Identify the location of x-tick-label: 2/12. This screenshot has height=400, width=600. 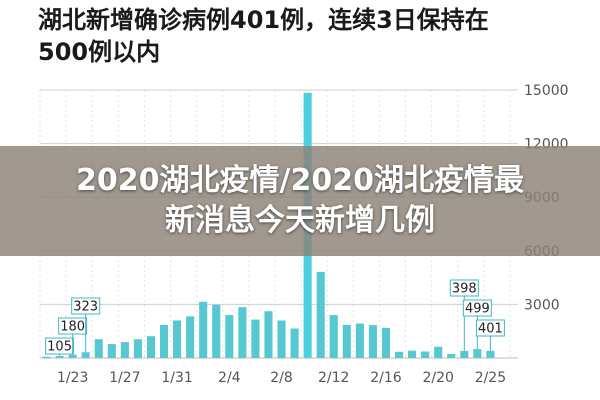
(333, 378).